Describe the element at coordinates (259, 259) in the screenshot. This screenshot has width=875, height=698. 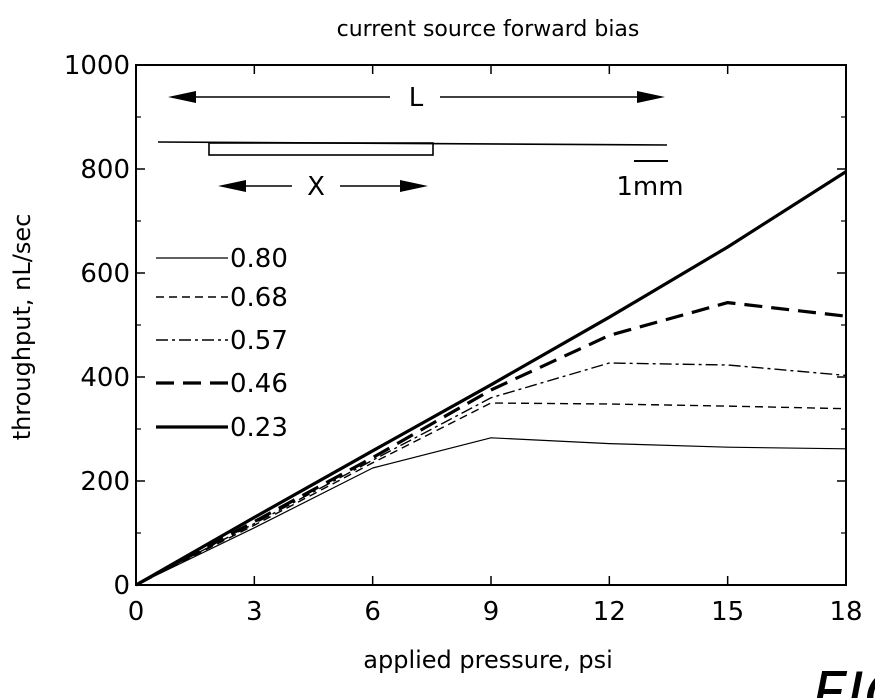
I see `legend-label: 0.80` at that location.